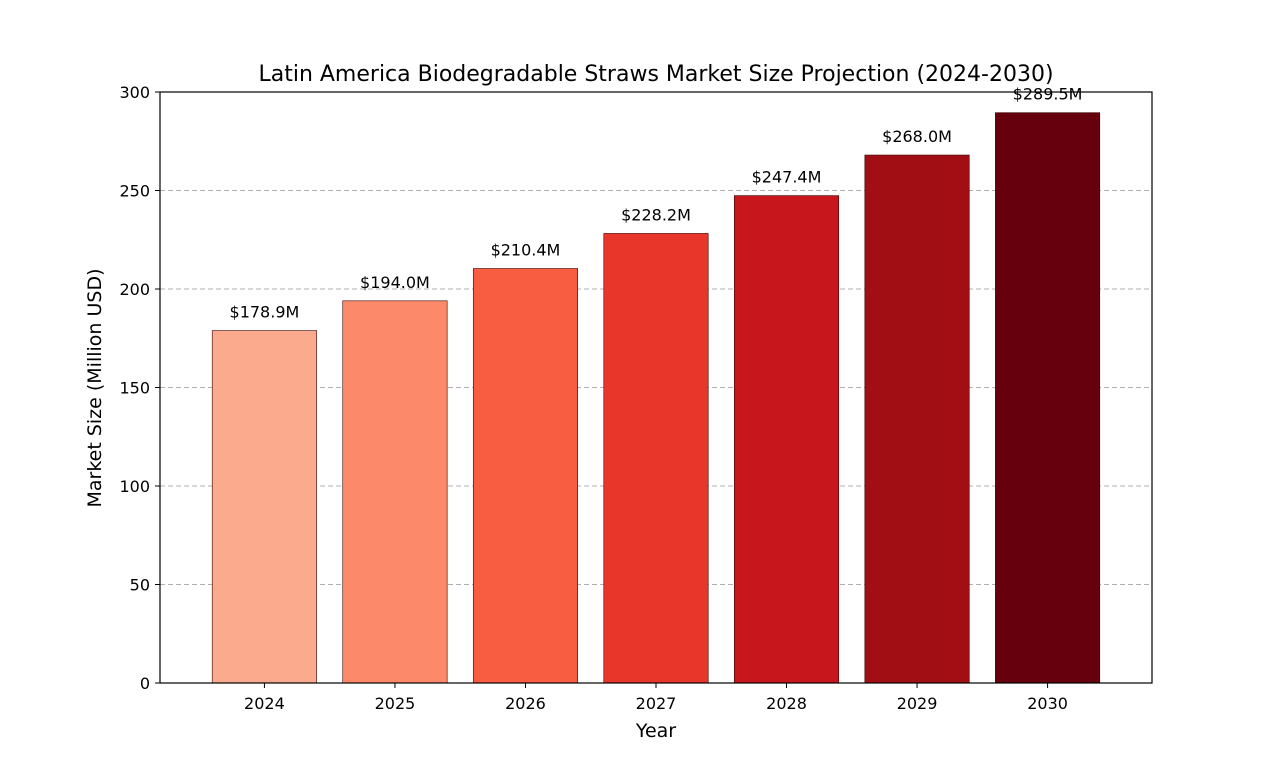 This screenshot has width=1280, height=768. What do you see at coordinates (656, 458) in the screenshot?
I see `bar-2027` at bounding box center [656, 458].